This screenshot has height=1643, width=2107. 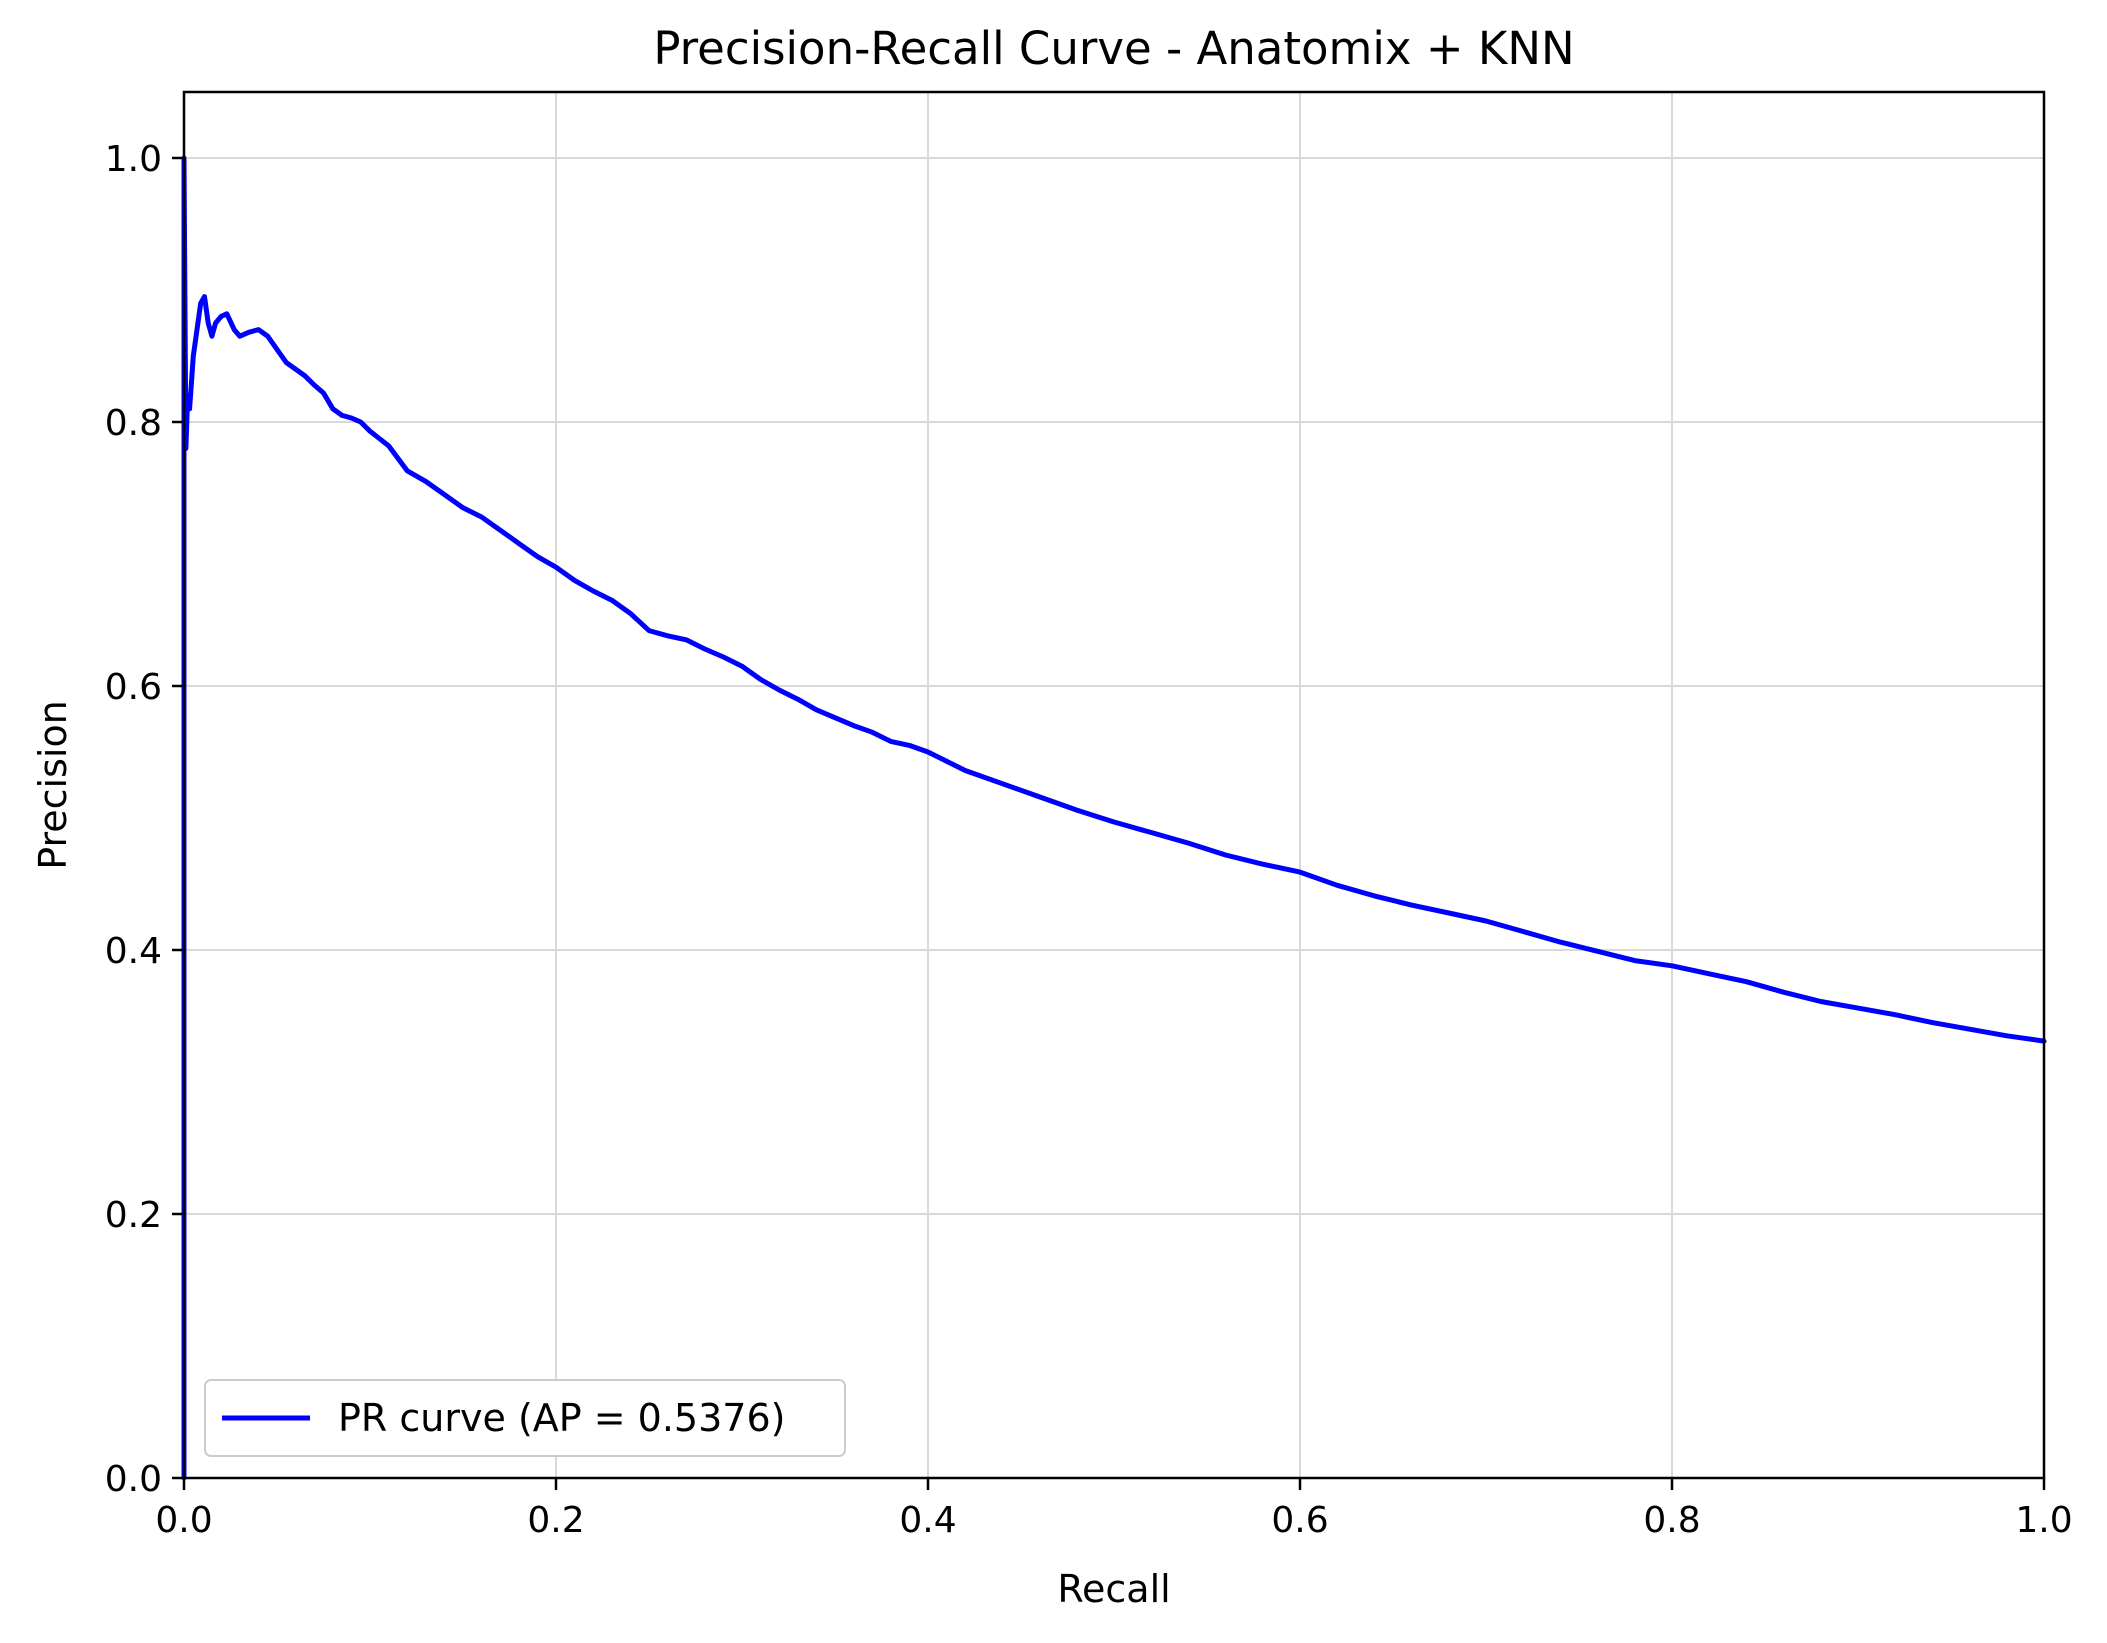 What do you see at coordinates (53, 785) in the screenshot?
I see `y-axis-label: Precision` at bounding box center [53, 785].